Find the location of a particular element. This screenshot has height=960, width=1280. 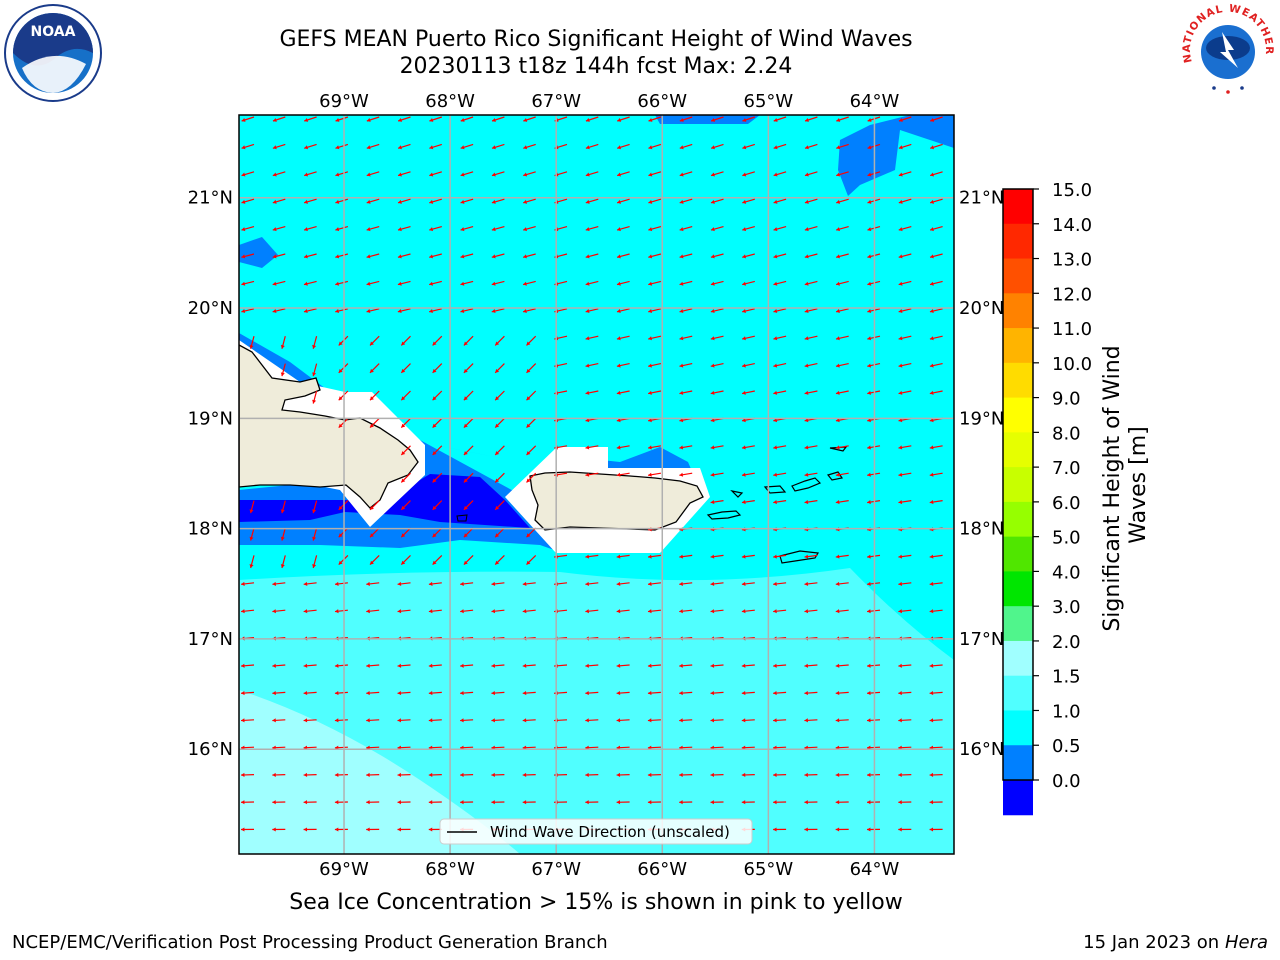

nws-logo-icon: NATIONAL WEATHER SERVICE is located at coordinates (1226, 48).